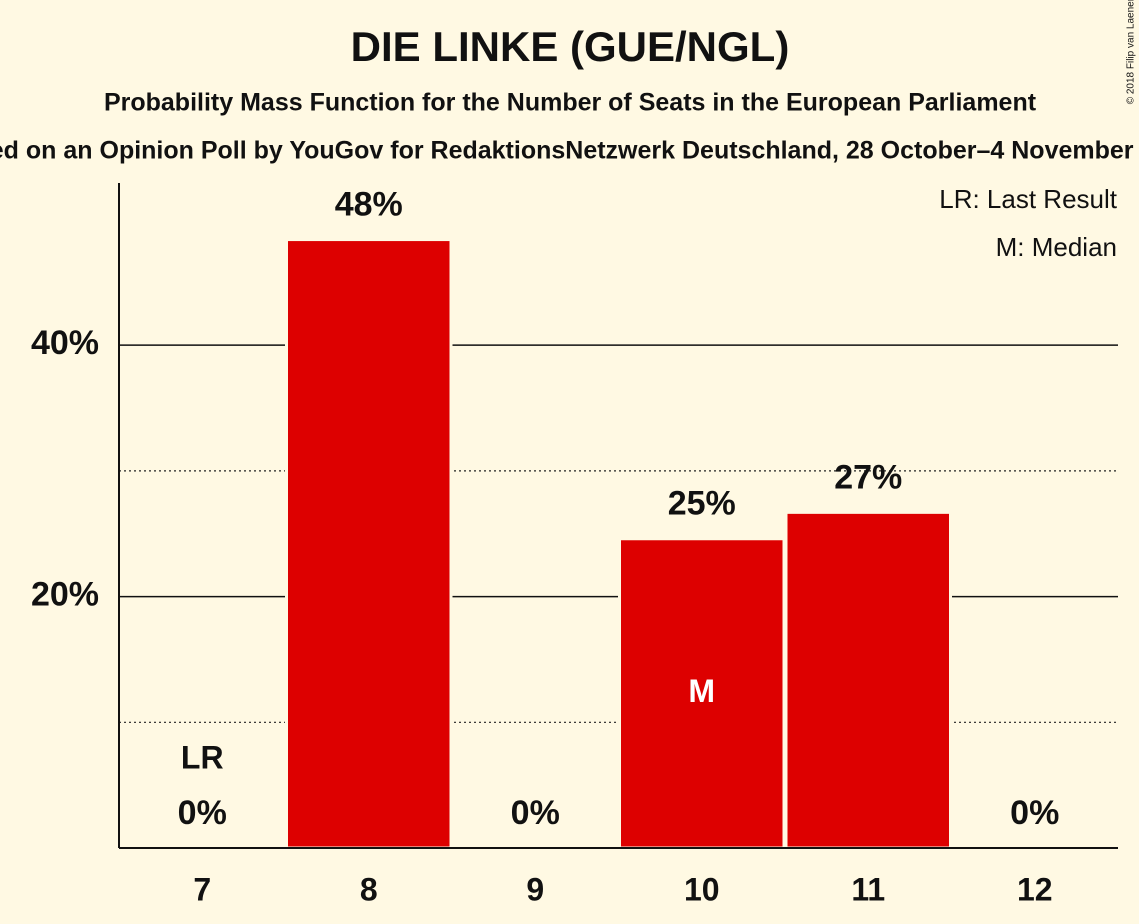  I want to click on chart-title: DIE LINKE (GUE/NGL), so click(570, 46).